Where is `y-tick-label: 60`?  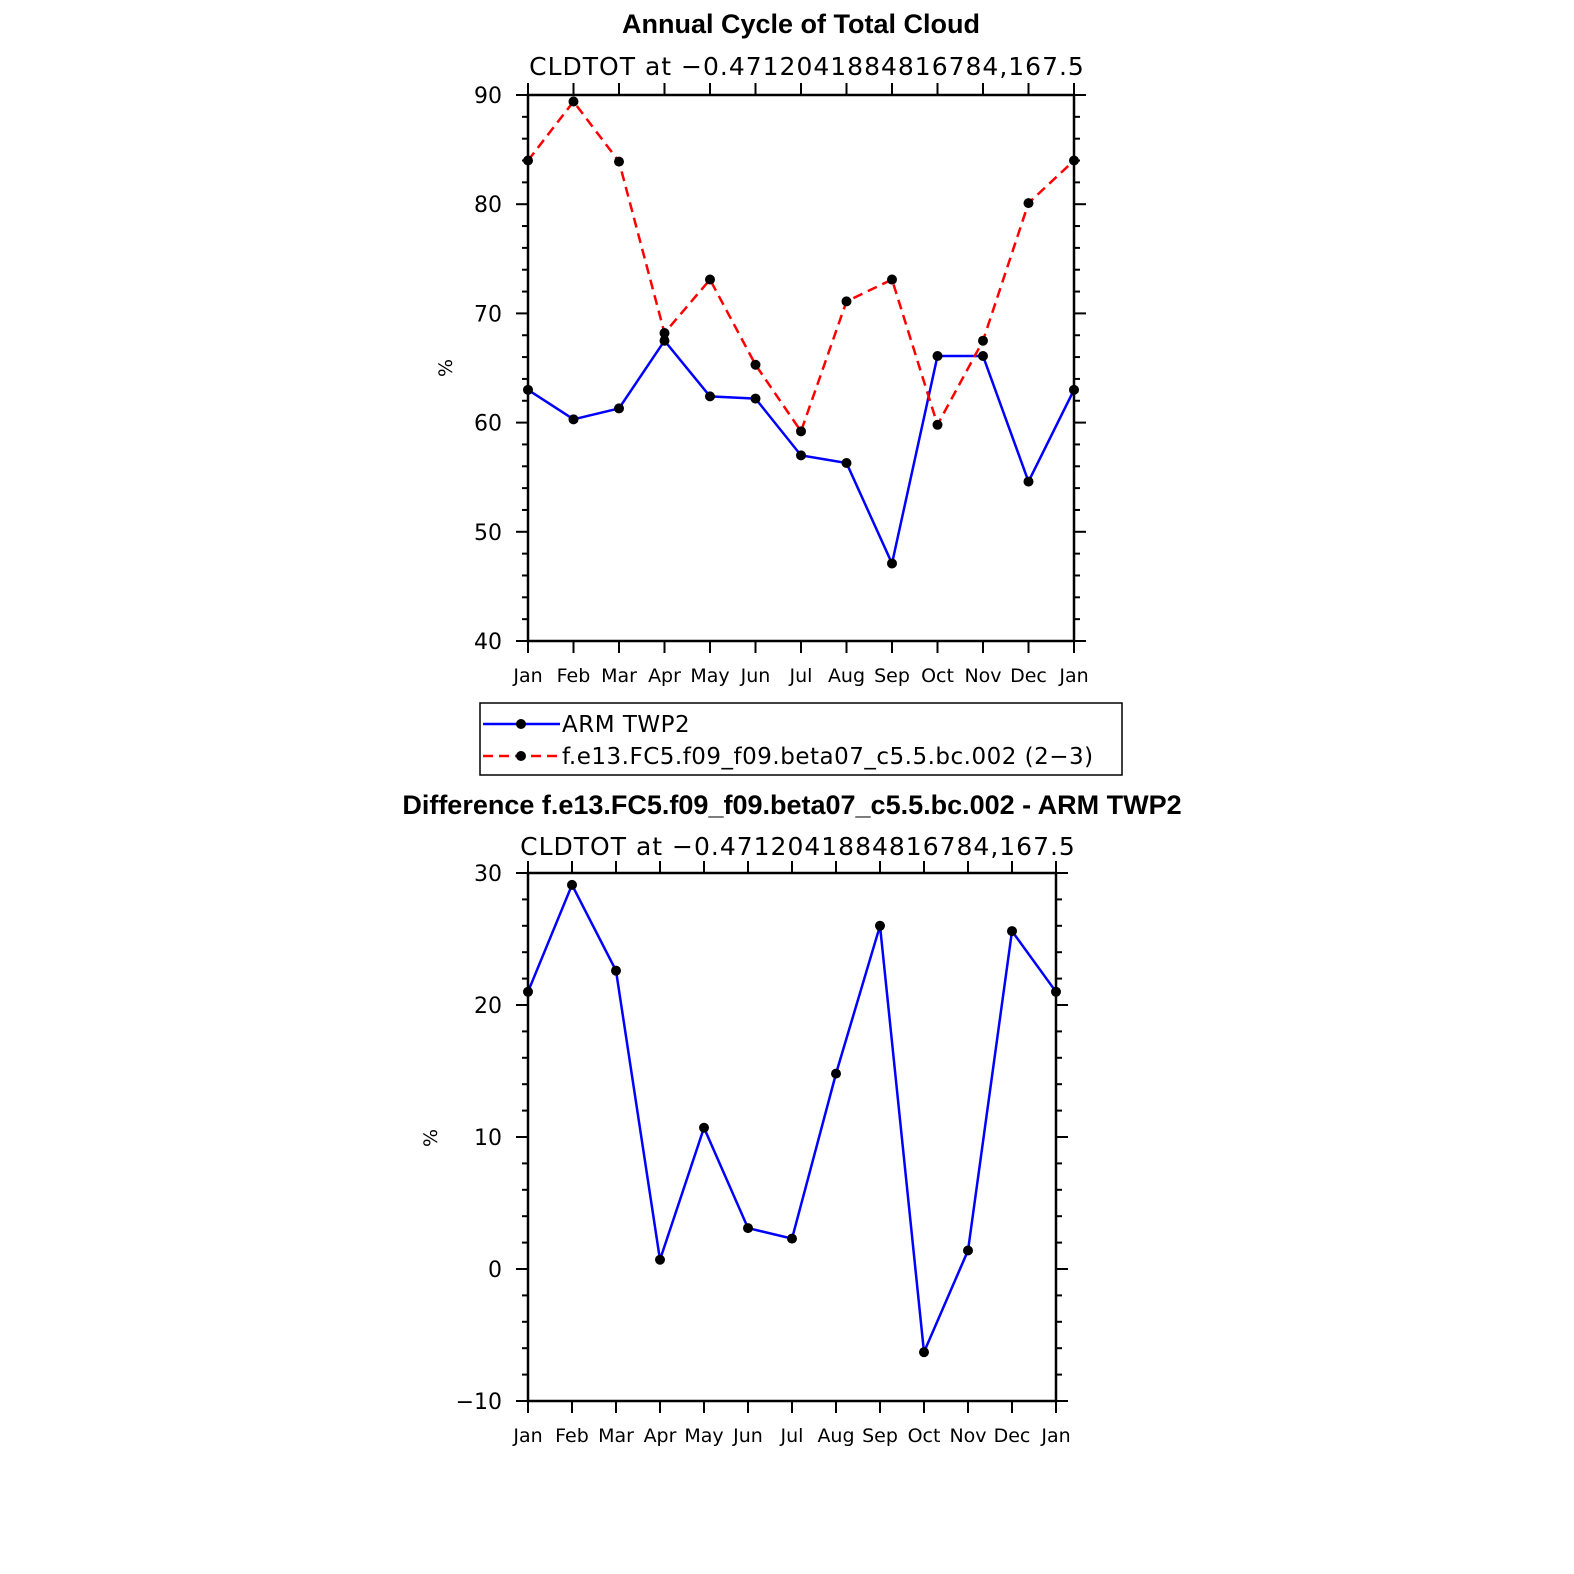
y-tick-label: 60 is located at coordinates (488, 424).